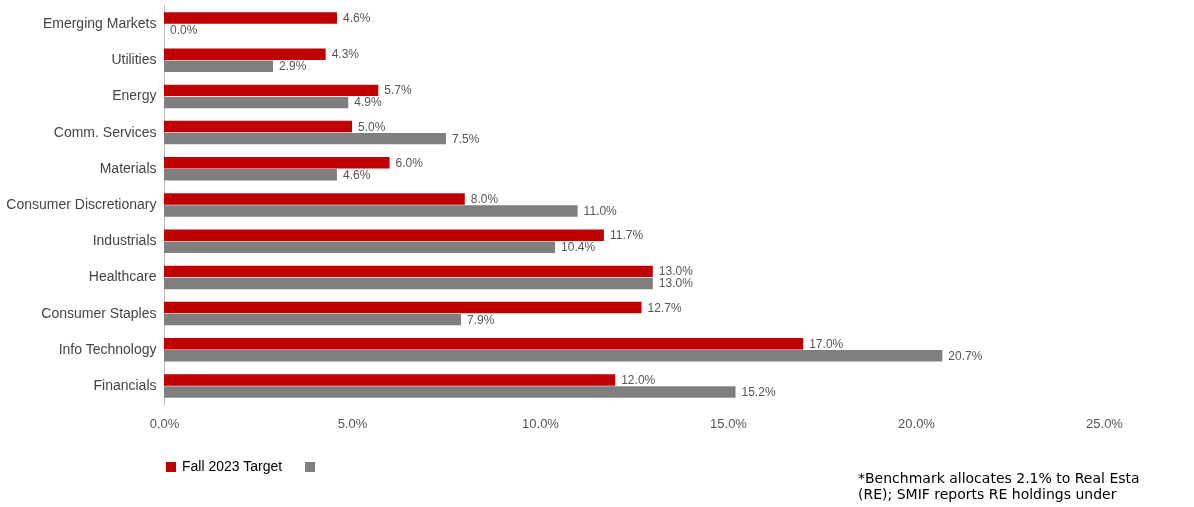 The image size is (1194, 507). What do you see at coordinates (398, 90) in the screenshot?
I see `data-label: 5.7%` at bounding box center [398, 90].